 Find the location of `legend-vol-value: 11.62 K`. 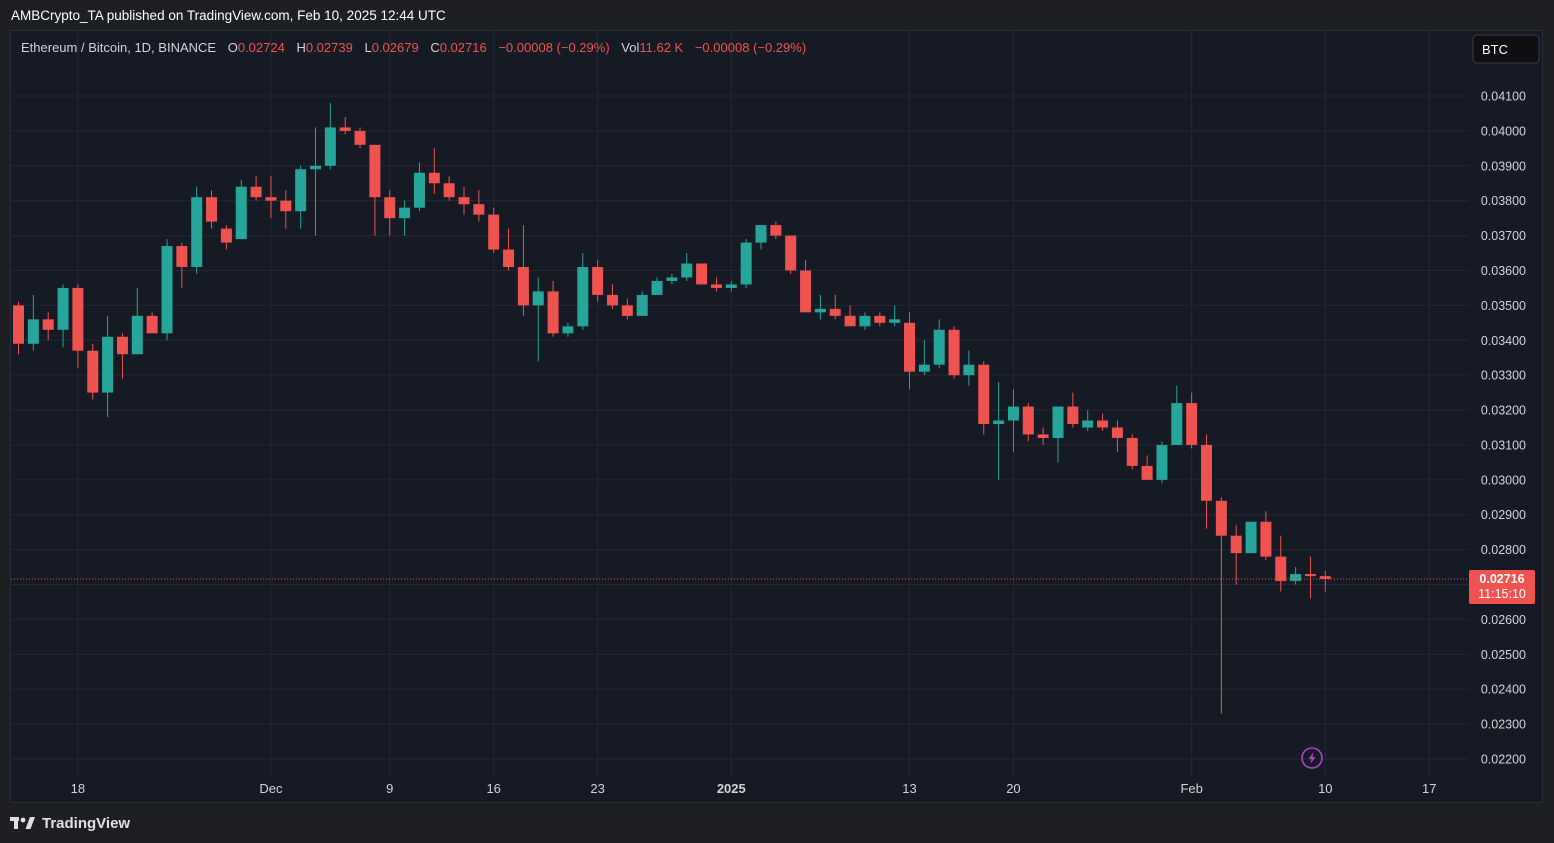

legend-vol-value: 11.62 K is located at coordinates (661, 47).